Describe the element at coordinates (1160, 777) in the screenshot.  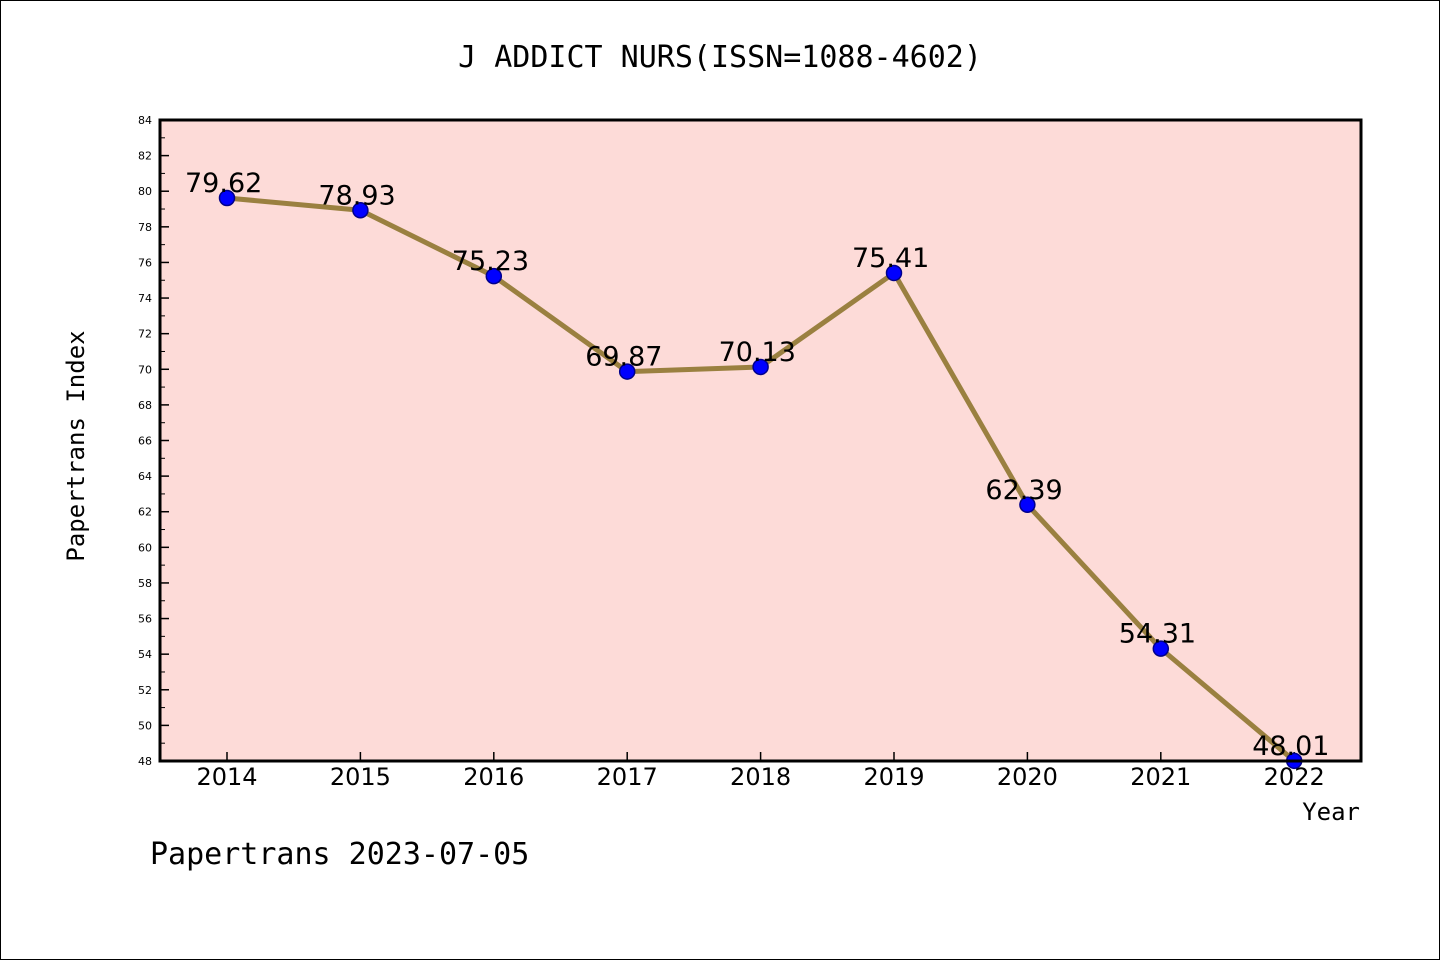
I see `x-tick-label: 2021` at that location.